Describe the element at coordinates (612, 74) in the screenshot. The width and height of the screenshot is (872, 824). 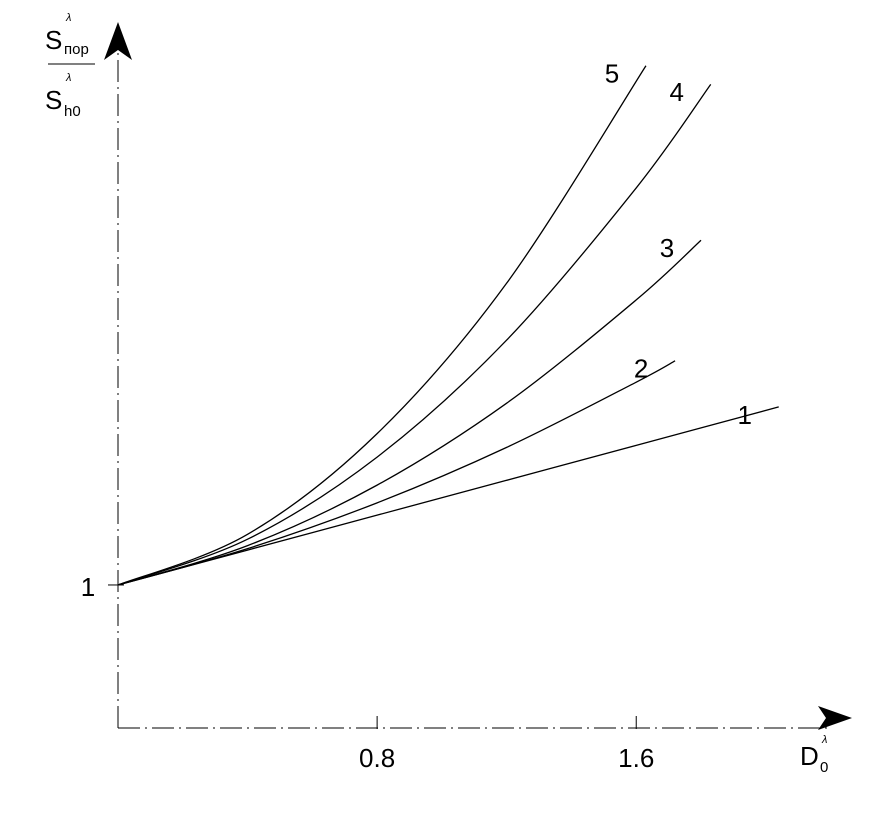
I see `series-label: 5` at that location.